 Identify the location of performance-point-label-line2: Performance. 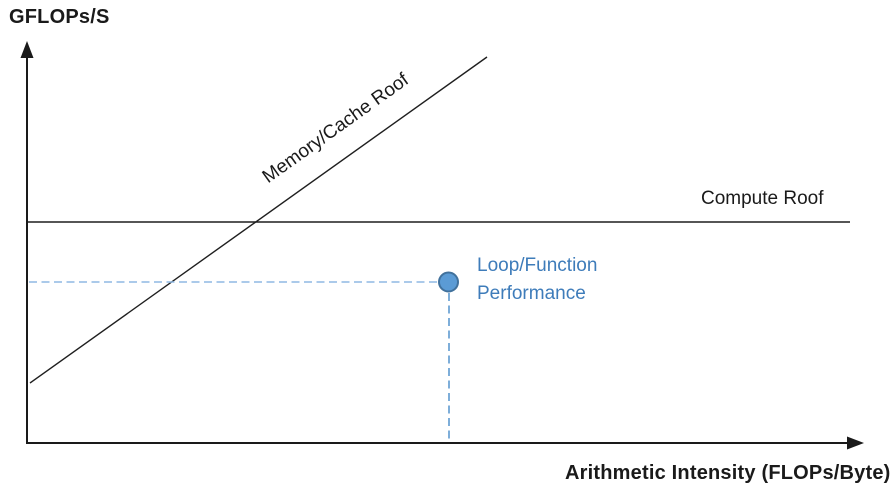
(531, 293).